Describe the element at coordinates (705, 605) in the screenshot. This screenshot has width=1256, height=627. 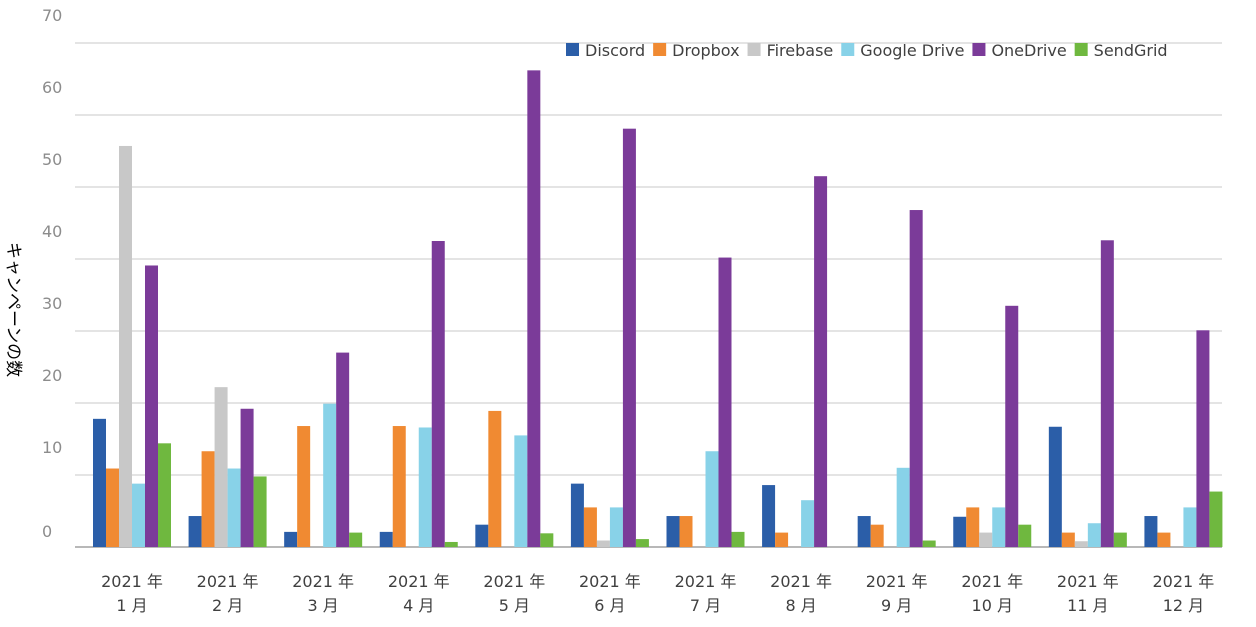
I see `x-tick-label-month: 7 月` at that location.